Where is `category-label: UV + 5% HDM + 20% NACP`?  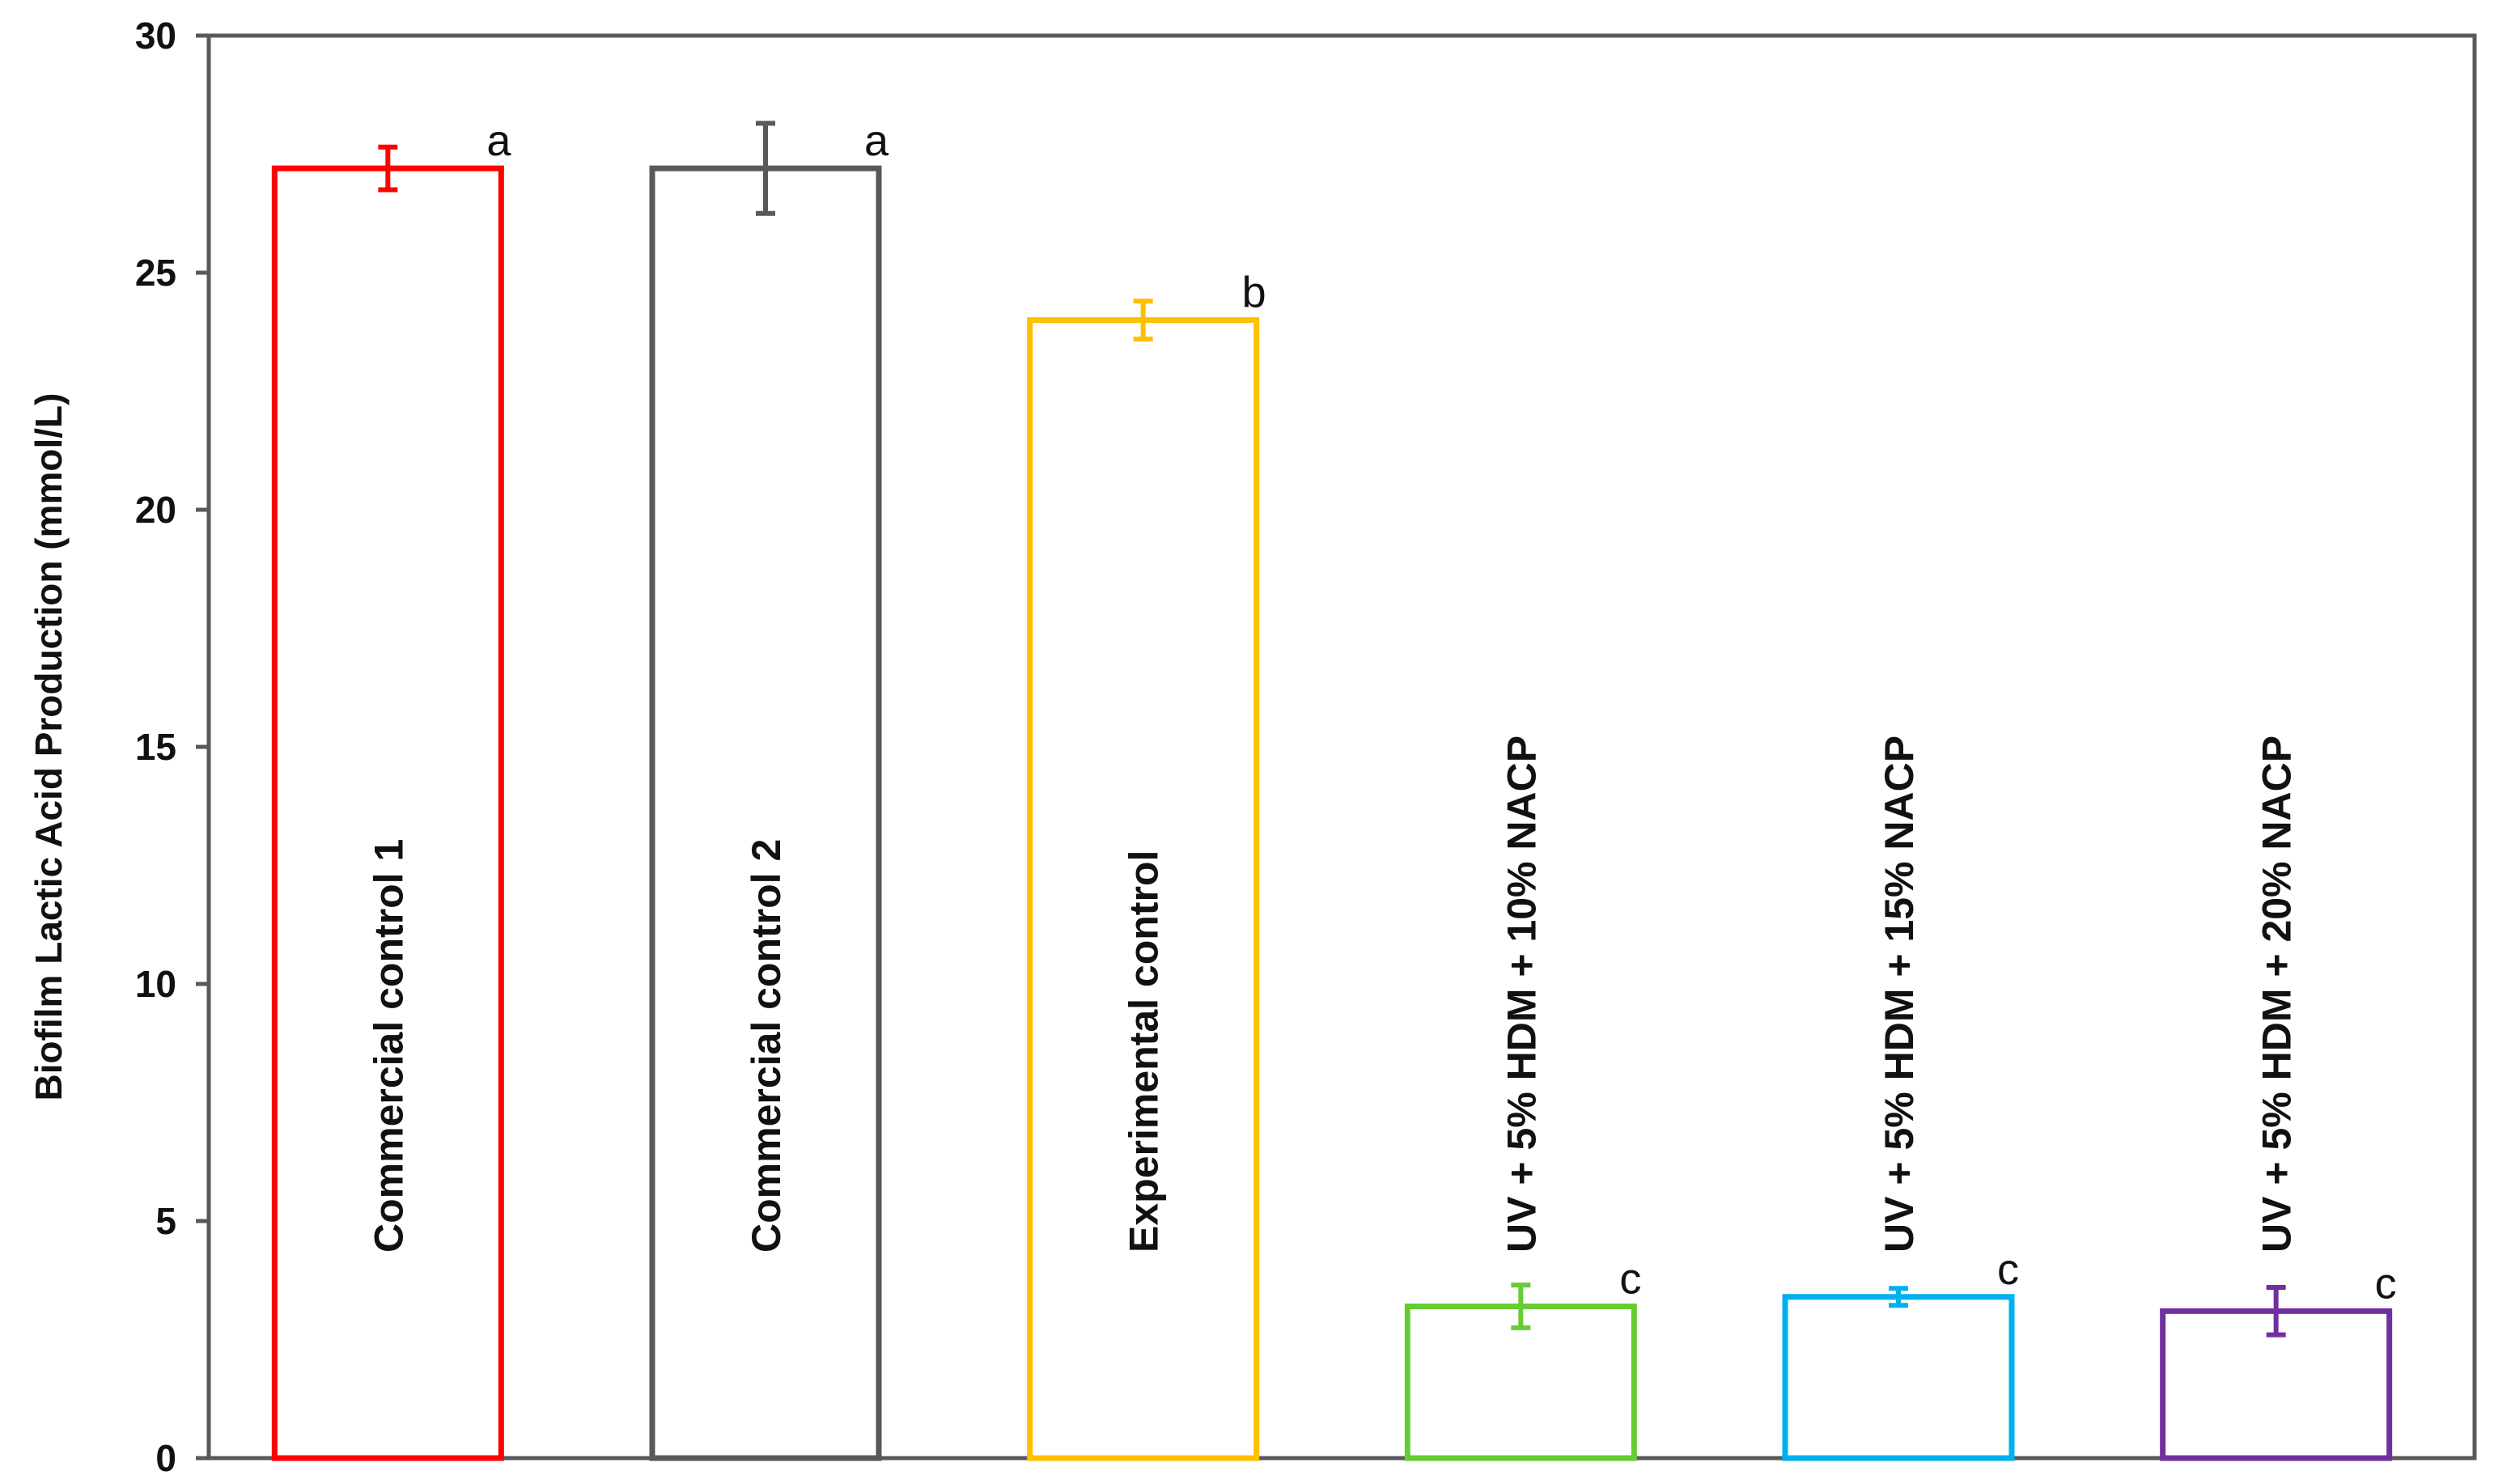
category-label: UV + 5% HDM + 20% NACP is located at coordinates (2277, 995).